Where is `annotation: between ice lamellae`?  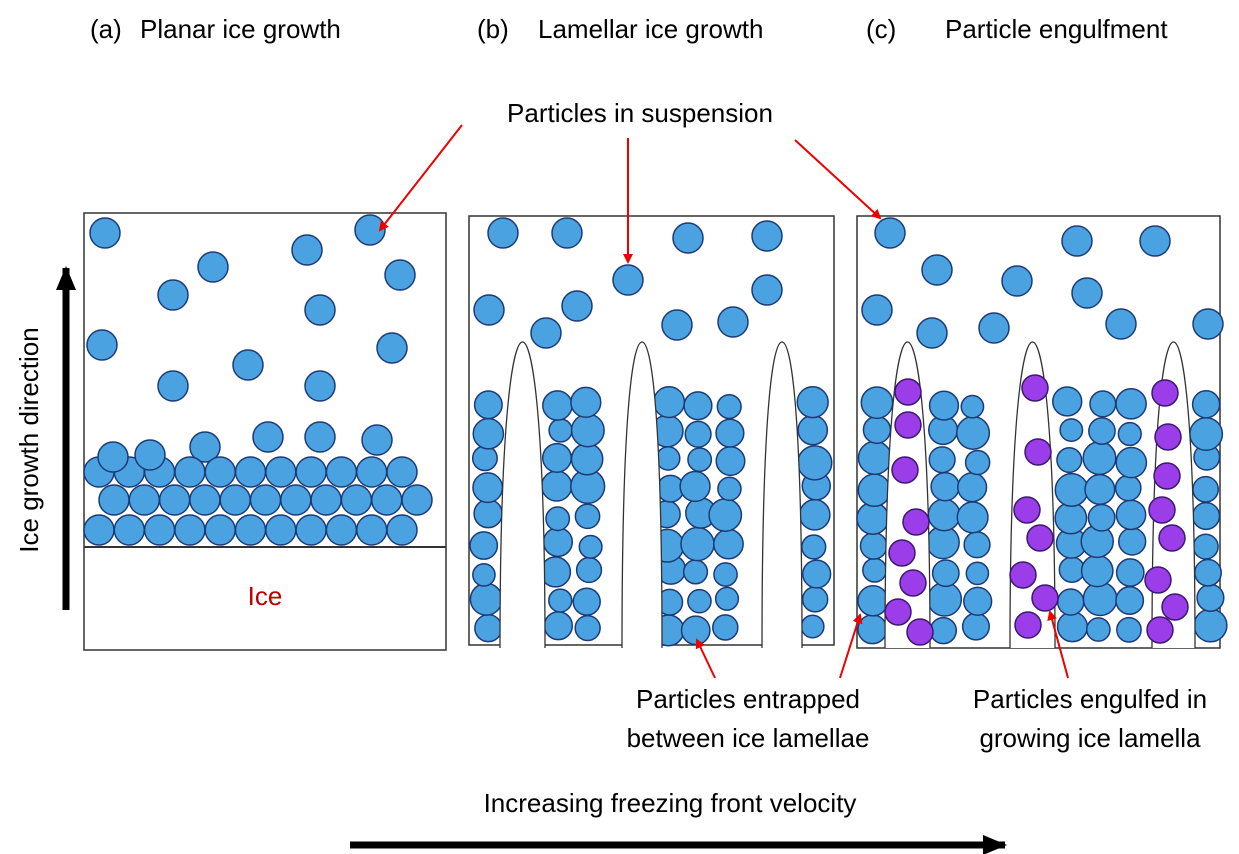
annotation: between ice lamellae is located at coordinates (748, 738).